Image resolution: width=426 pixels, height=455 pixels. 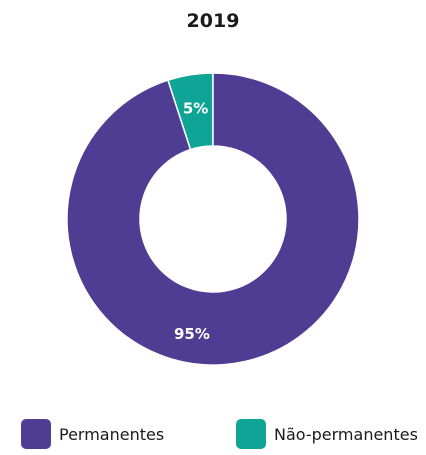 What do you see at coordinates (112, 434) in the screenshot?
I see `legend-label-permanentes: Permanentes` at bounding box center [112, 434].